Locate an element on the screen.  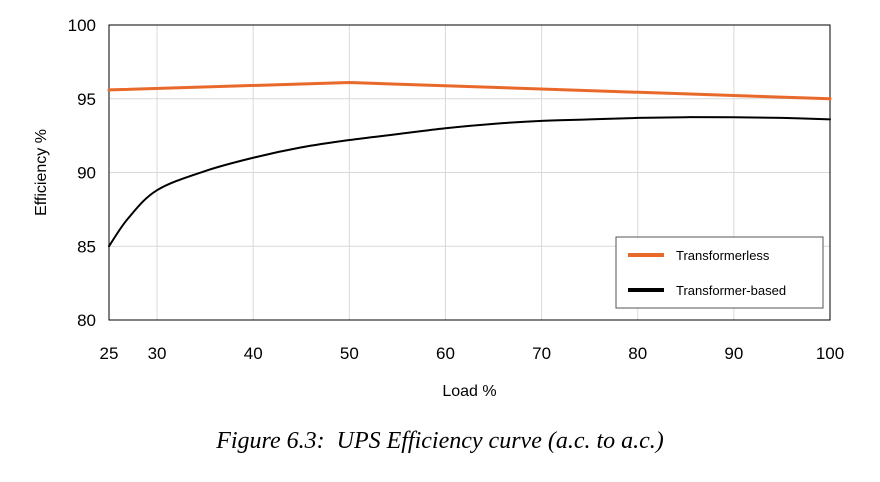
legend-box is located at coordinates (719, 272).